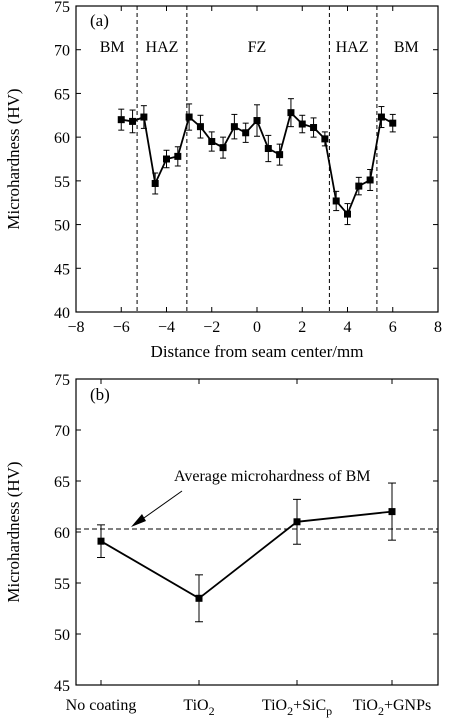 Image resolution: width=450 pixels, height=718 pixels. I want to click on x-tick-label: 2, so click(302, 327).